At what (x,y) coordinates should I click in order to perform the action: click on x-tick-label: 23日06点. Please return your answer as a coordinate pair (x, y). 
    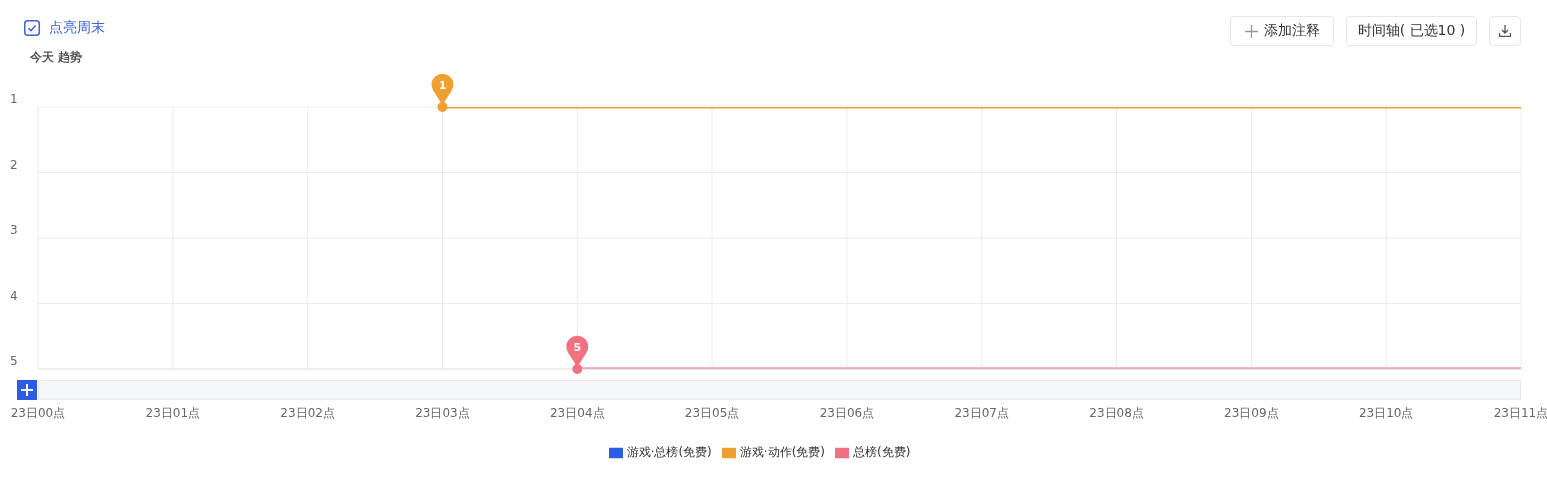
    Looking at the image, I should click on (847, 413).